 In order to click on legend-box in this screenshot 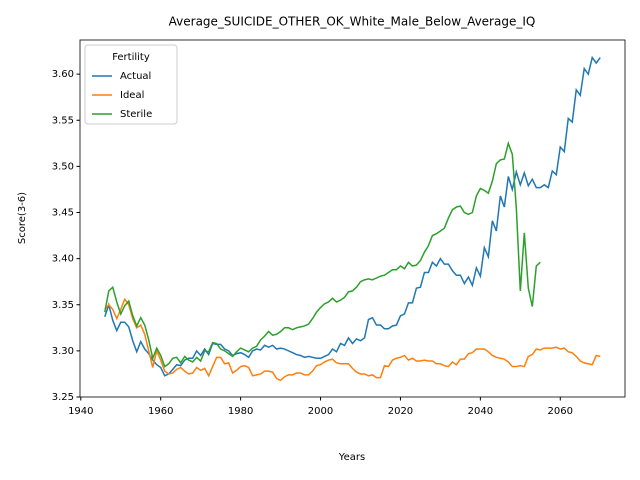, I will do `click(131, 84)`.